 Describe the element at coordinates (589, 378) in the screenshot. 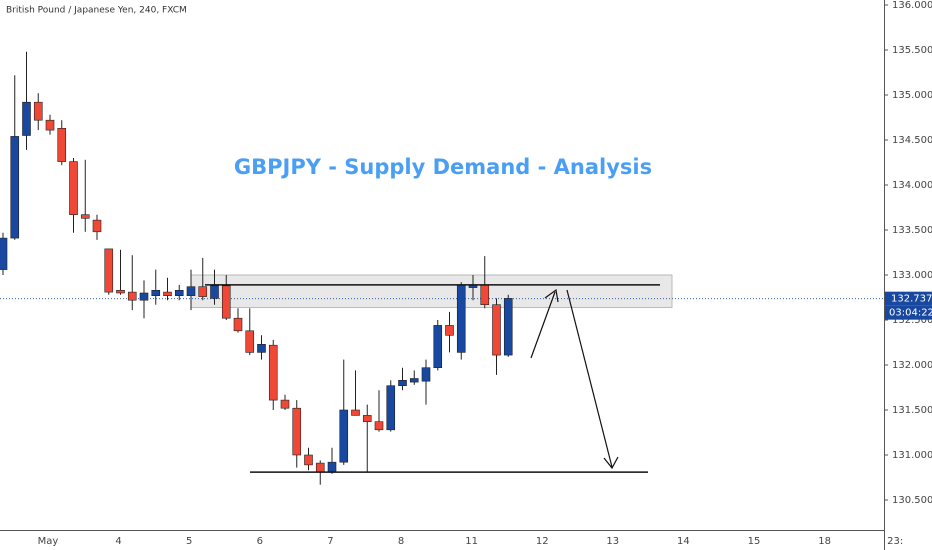

I see `arrow-down-line` at that location.